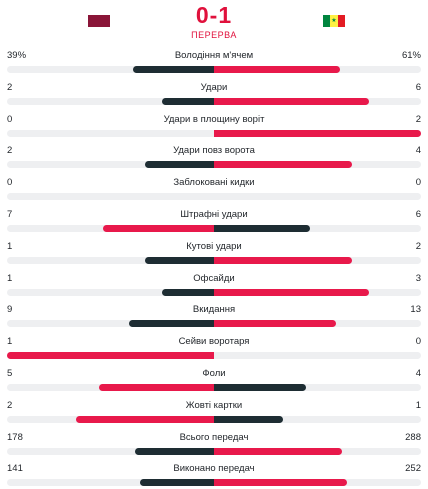  I want to click on match-score: 0-1, so click(214, 15).